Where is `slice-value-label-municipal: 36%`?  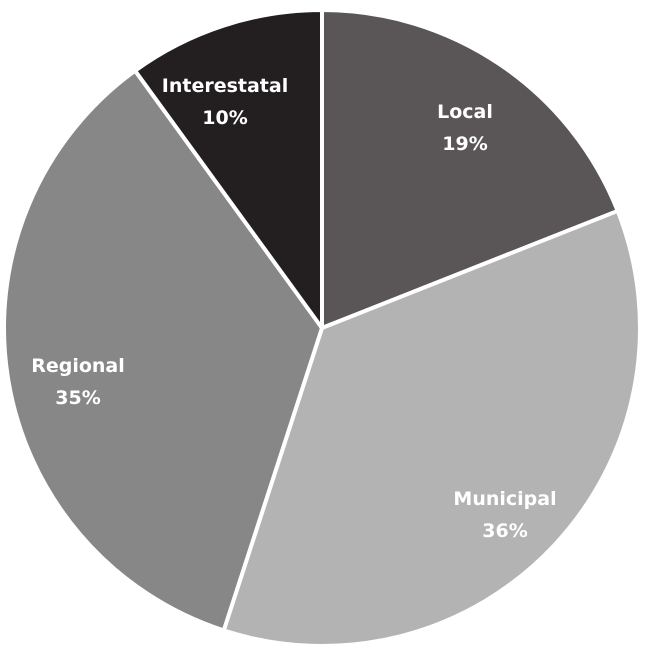
slice-value-label-municipal: 36% is located at coordinates (504, 531).